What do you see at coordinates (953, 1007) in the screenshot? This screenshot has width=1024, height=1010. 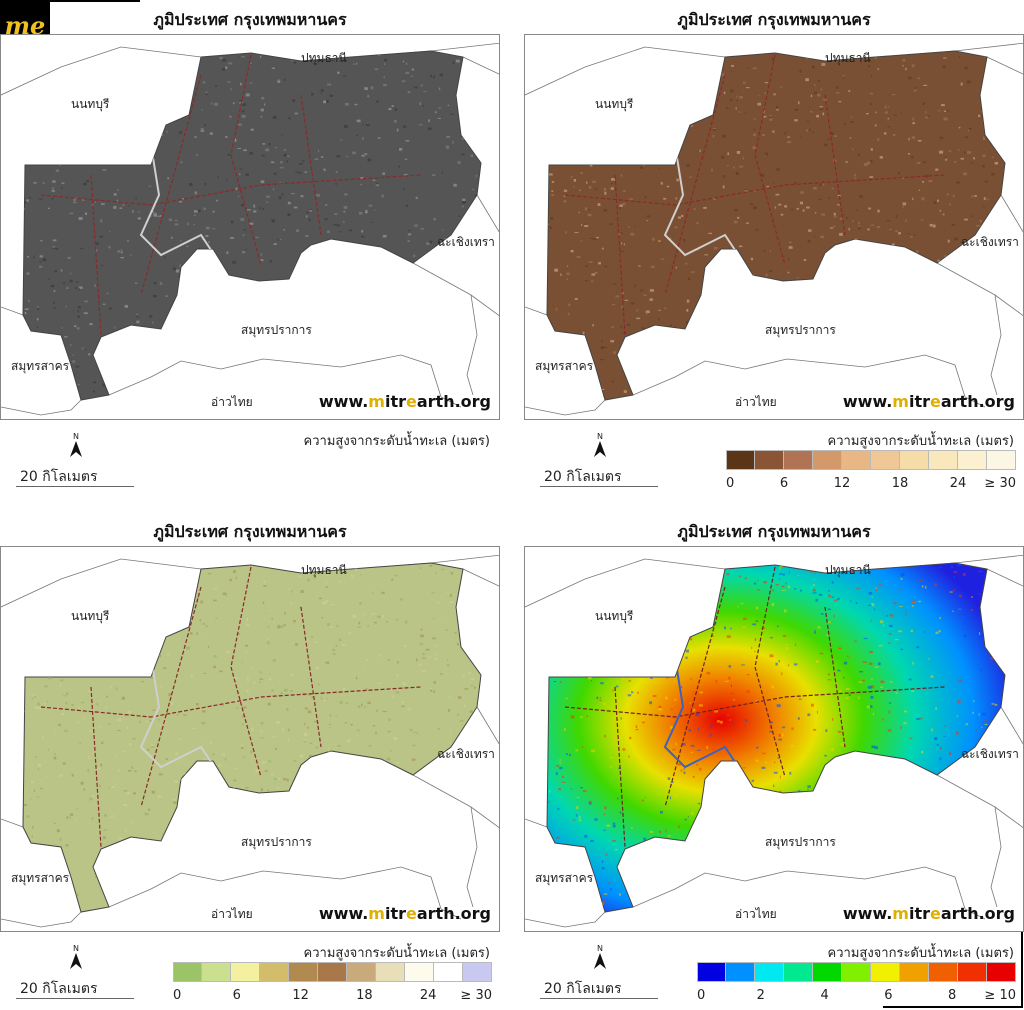 I see `corner-frame-bottom` at bounding box center [953, 1007].